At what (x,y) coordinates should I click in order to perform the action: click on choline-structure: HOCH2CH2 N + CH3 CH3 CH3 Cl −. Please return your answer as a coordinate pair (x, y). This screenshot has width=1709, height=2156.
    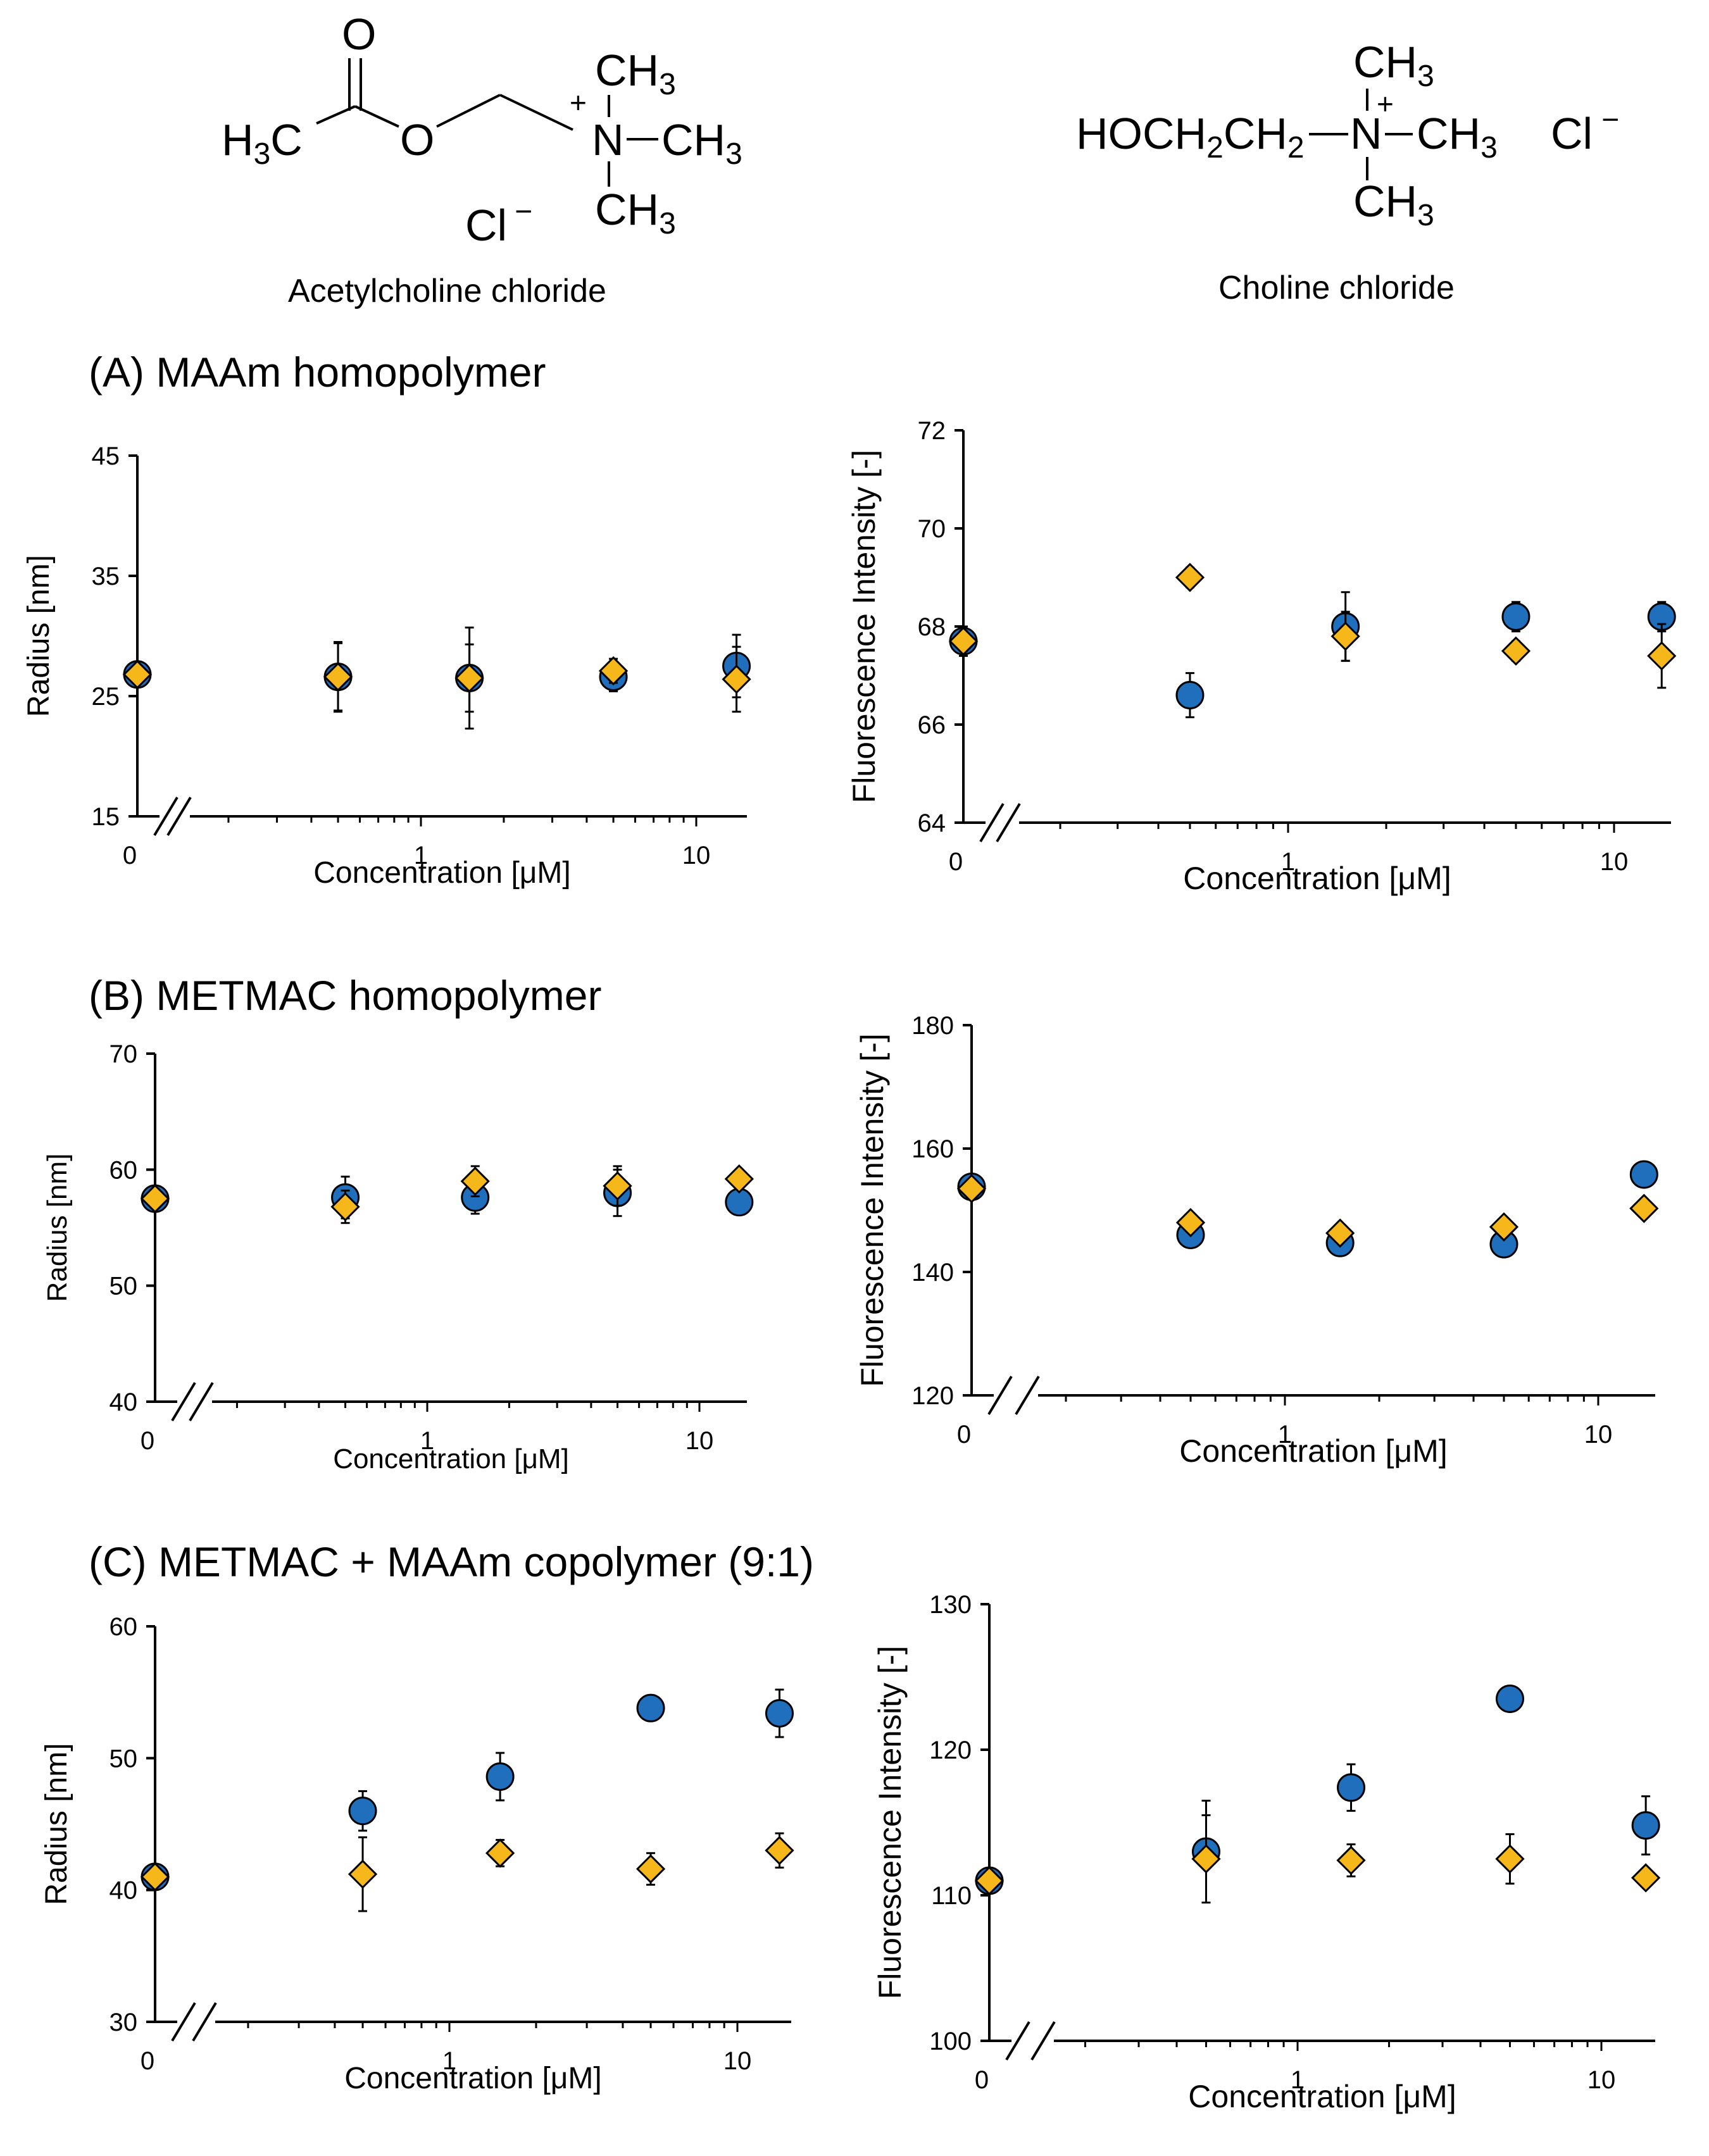
    Looking at the image, I should click on (1347, 134).